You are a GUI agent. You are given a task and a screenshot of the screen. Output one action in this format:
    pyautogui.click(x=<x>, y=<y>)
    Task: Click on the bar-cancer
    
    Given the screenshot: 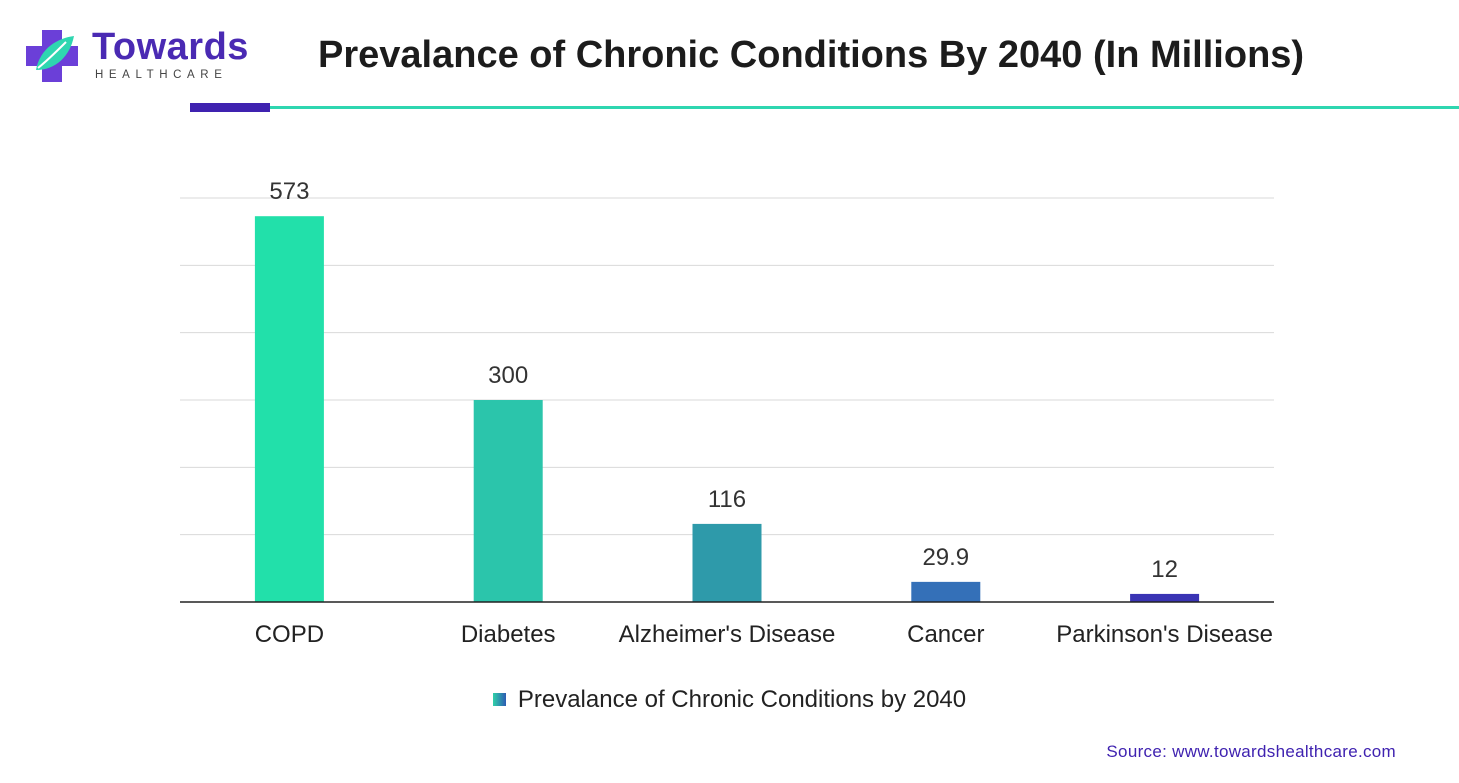 What is the action you would take?
    pyautogui.click(x=946, y=591)
    